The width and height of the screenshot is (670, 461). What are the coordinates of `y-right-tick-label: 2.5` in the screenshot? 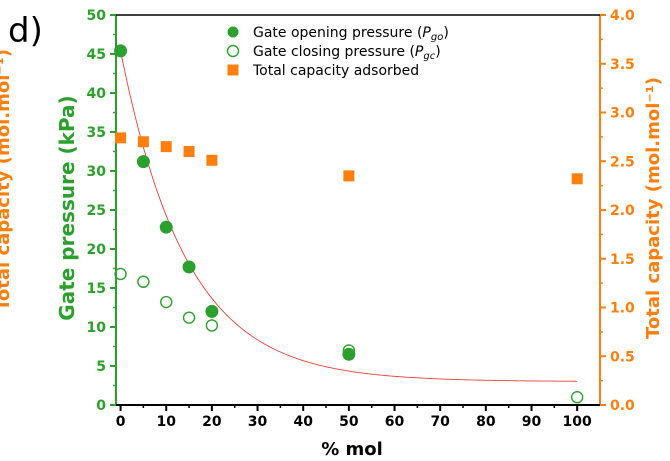 It's located at (622, 162).